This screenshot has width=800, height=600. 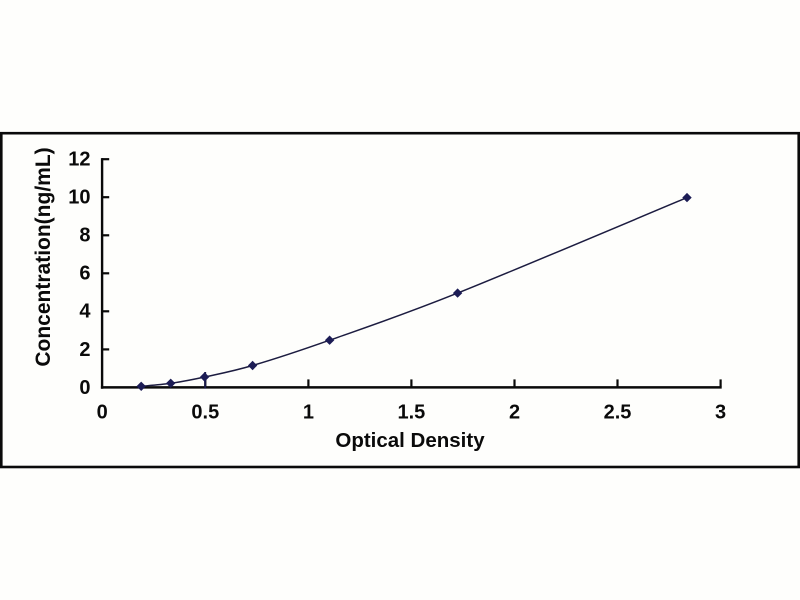 I want to click on svg-text: 12, so click(x=79, y=160).